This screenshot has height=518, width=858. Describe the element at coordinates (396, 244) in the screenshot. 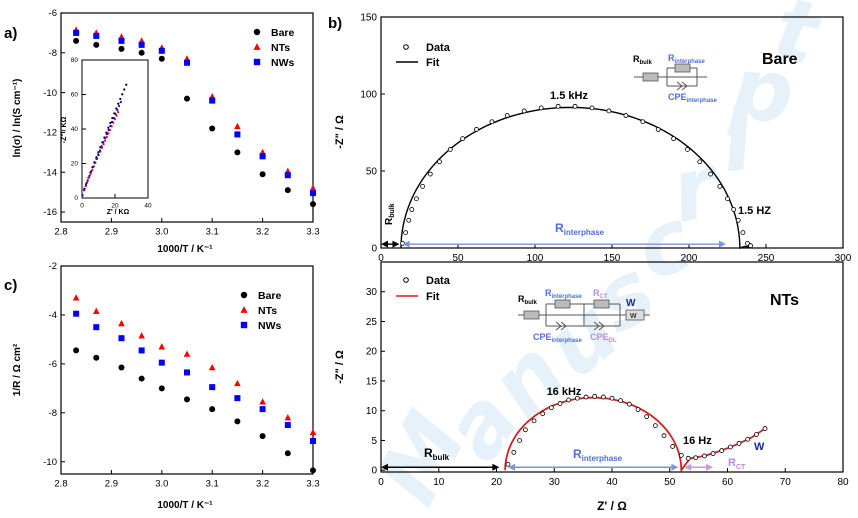

I see `bare-rbulk-head-right` at that location.